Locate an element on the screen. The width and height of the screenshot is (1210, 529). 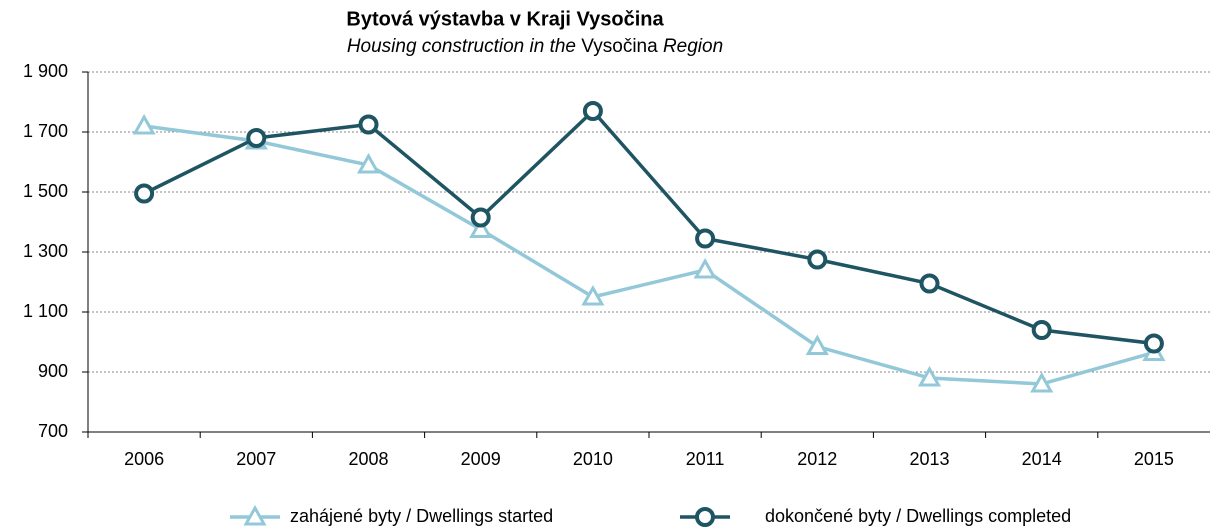
y-tick-label: 700 is located at coordinates (53, 431).